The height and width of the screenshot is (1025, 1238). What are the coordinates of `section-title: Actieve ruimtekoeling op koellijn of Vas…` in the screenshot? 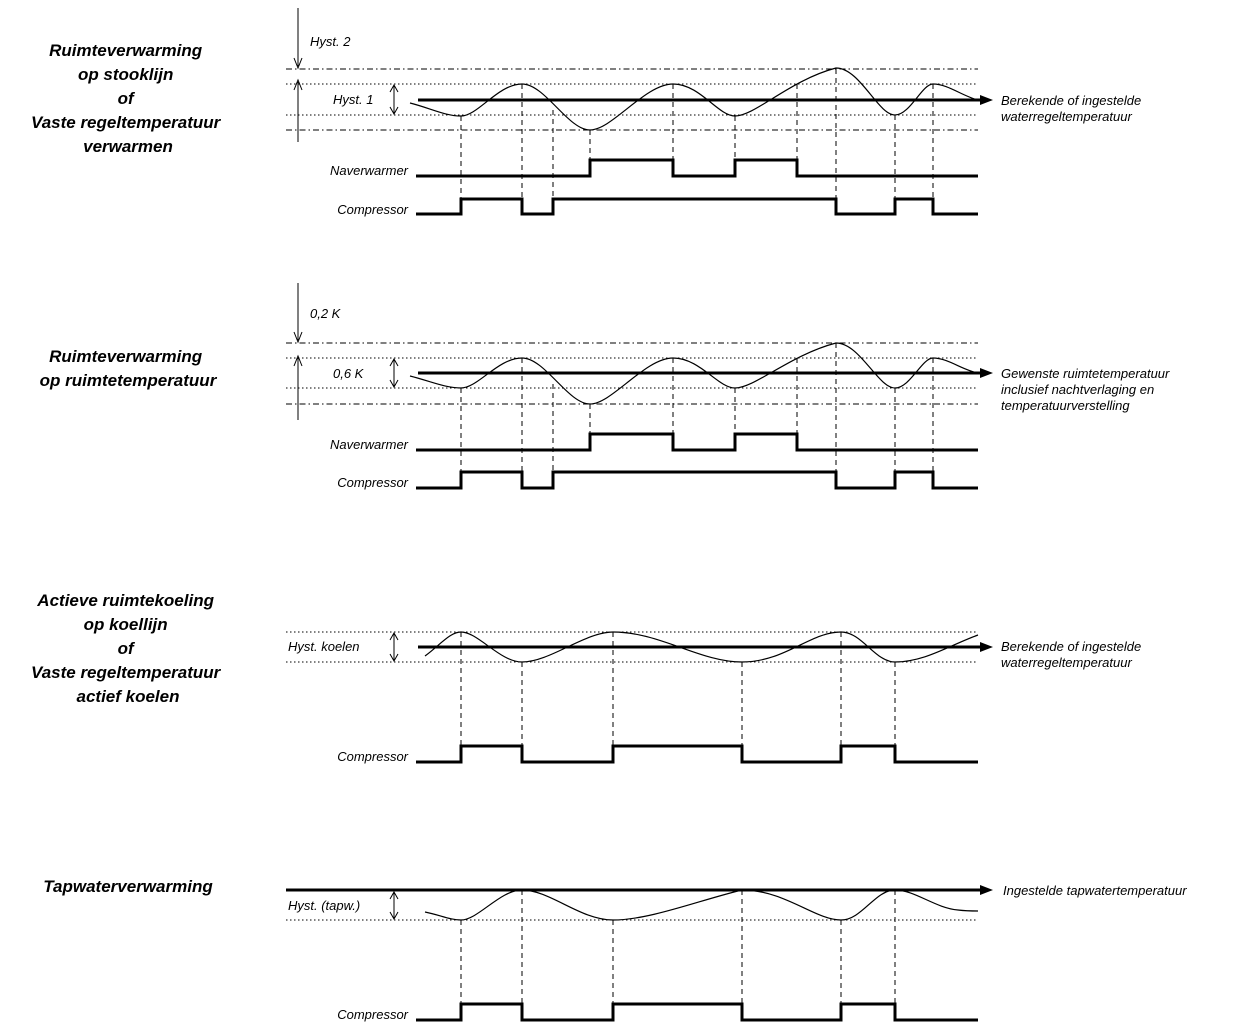 It's located at (128, 648).